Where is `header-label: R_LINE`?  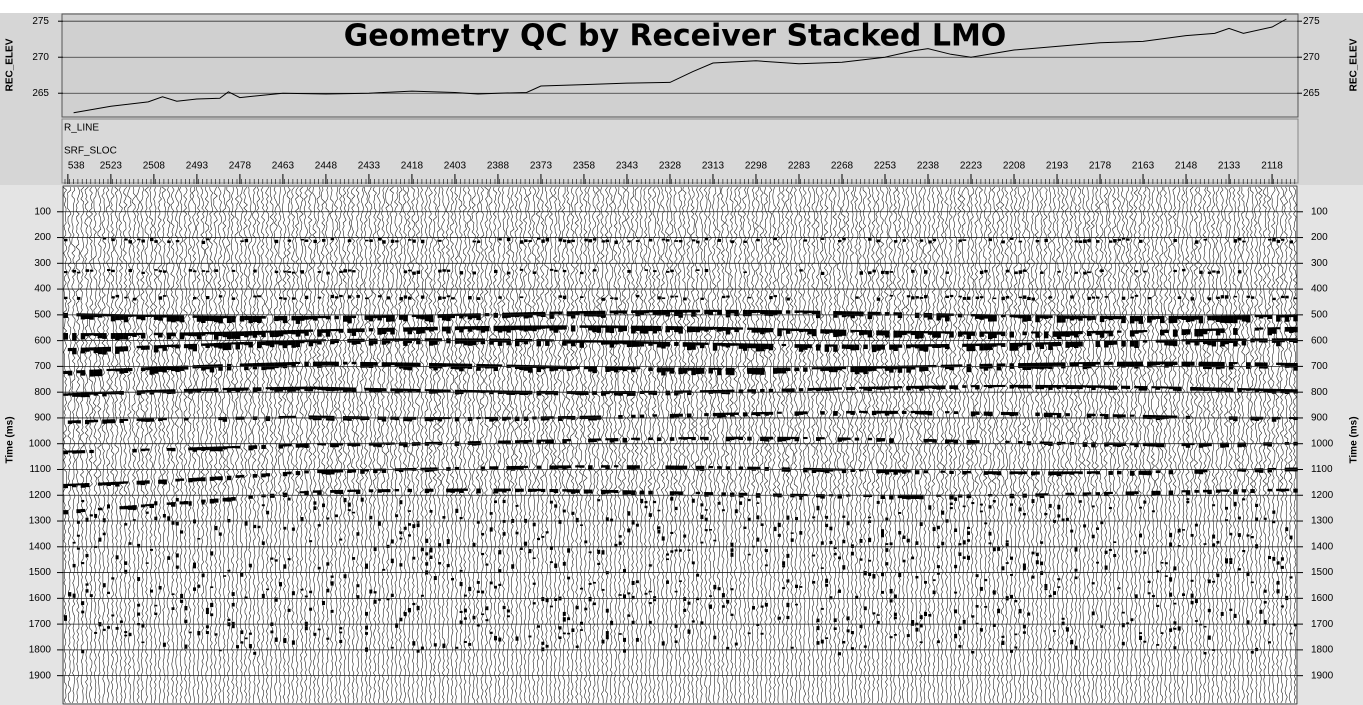
header-label: R_LINE is located at coordinates (81, 128).